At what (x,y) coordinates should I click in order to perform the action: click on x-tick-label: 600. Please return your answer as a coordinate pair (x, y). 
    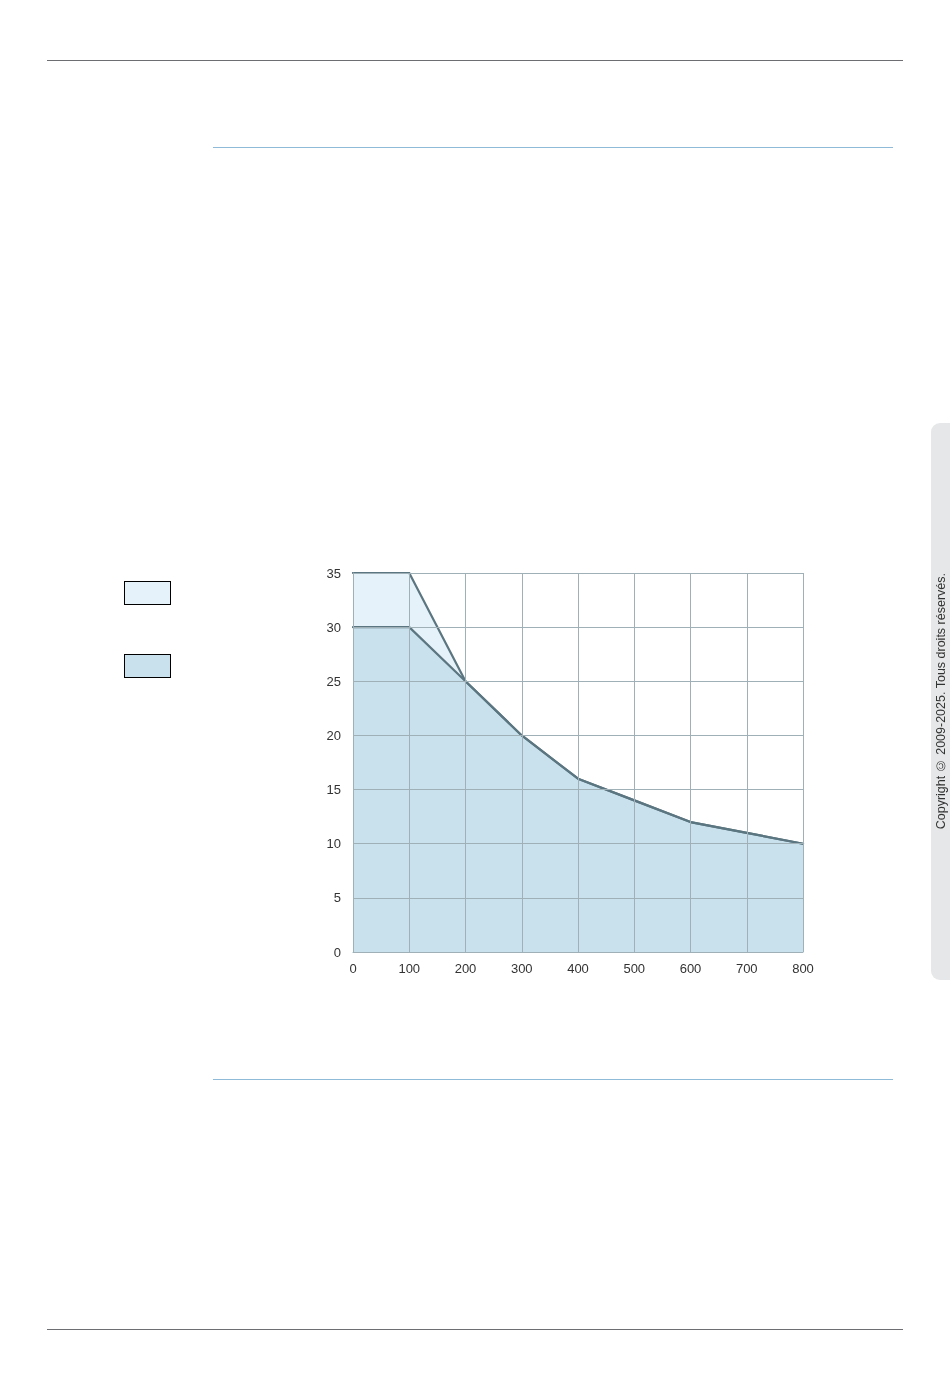
    Looking at the image, I should click on (690, 968).